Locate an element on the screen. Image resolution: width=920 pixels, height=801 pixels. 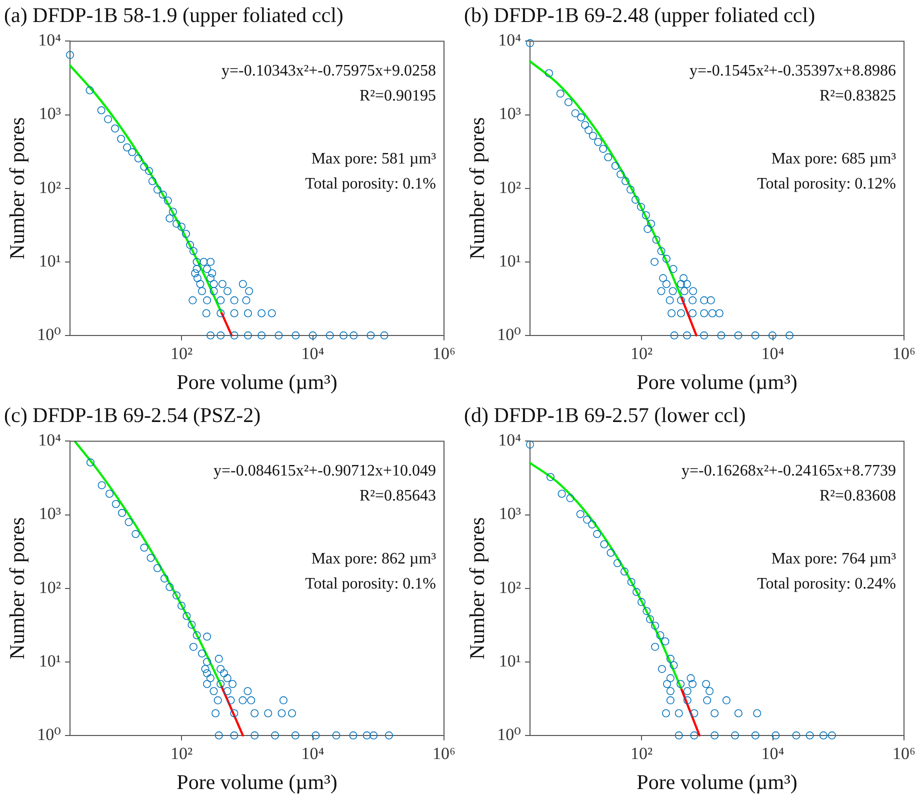
annotation: R²=0.85643 is located at coordinates (398, 495).